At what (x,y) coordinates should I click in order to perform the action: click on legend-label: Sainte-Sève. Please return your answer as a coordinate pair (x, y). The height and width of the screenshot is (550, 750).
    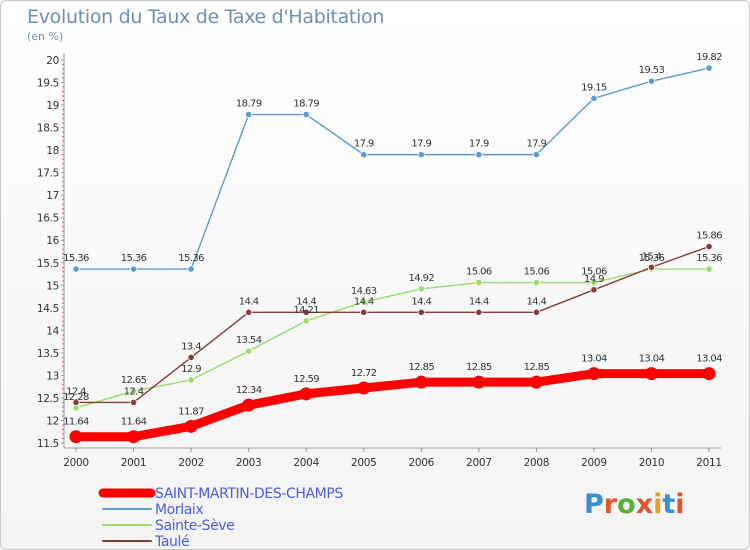
    Looking at the image, I should click on (194, 526).